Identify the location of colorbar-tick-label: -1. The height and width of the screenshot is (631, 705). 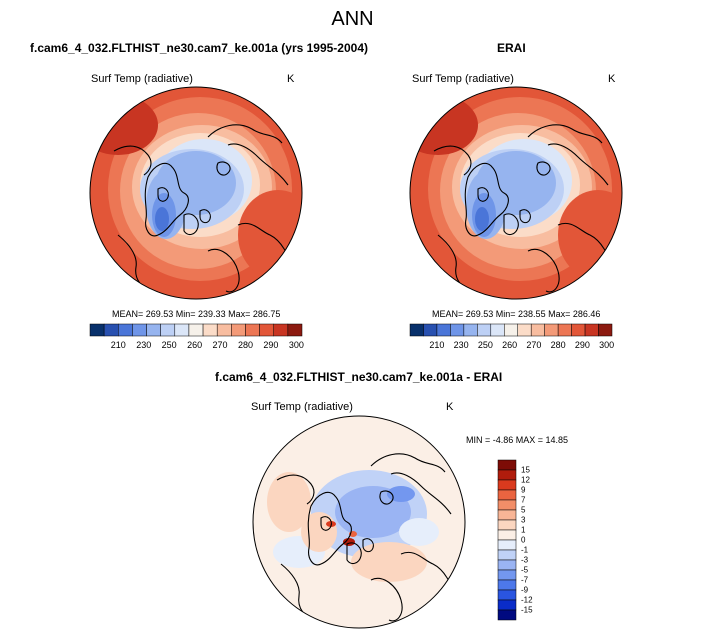
(525, 550).